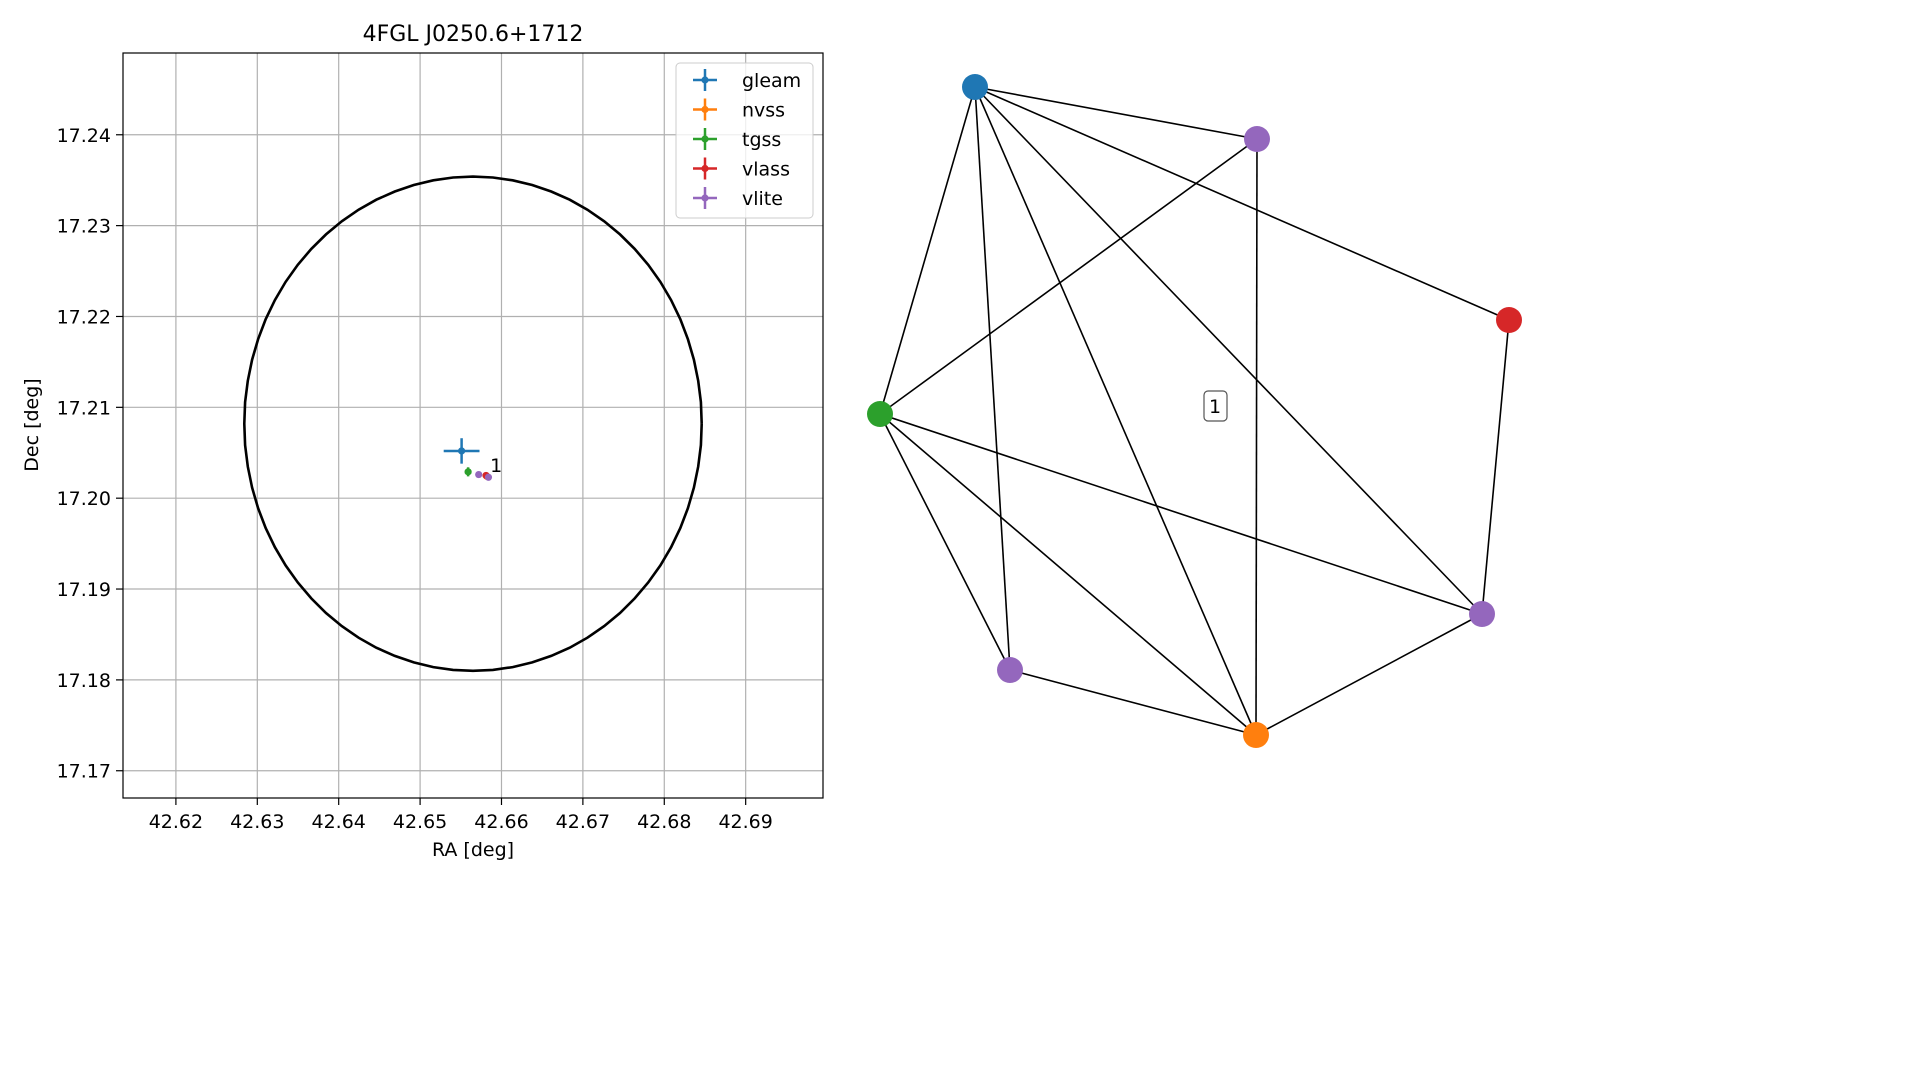  I want to click on x-tick-label: 42.62, so click(176, 822).